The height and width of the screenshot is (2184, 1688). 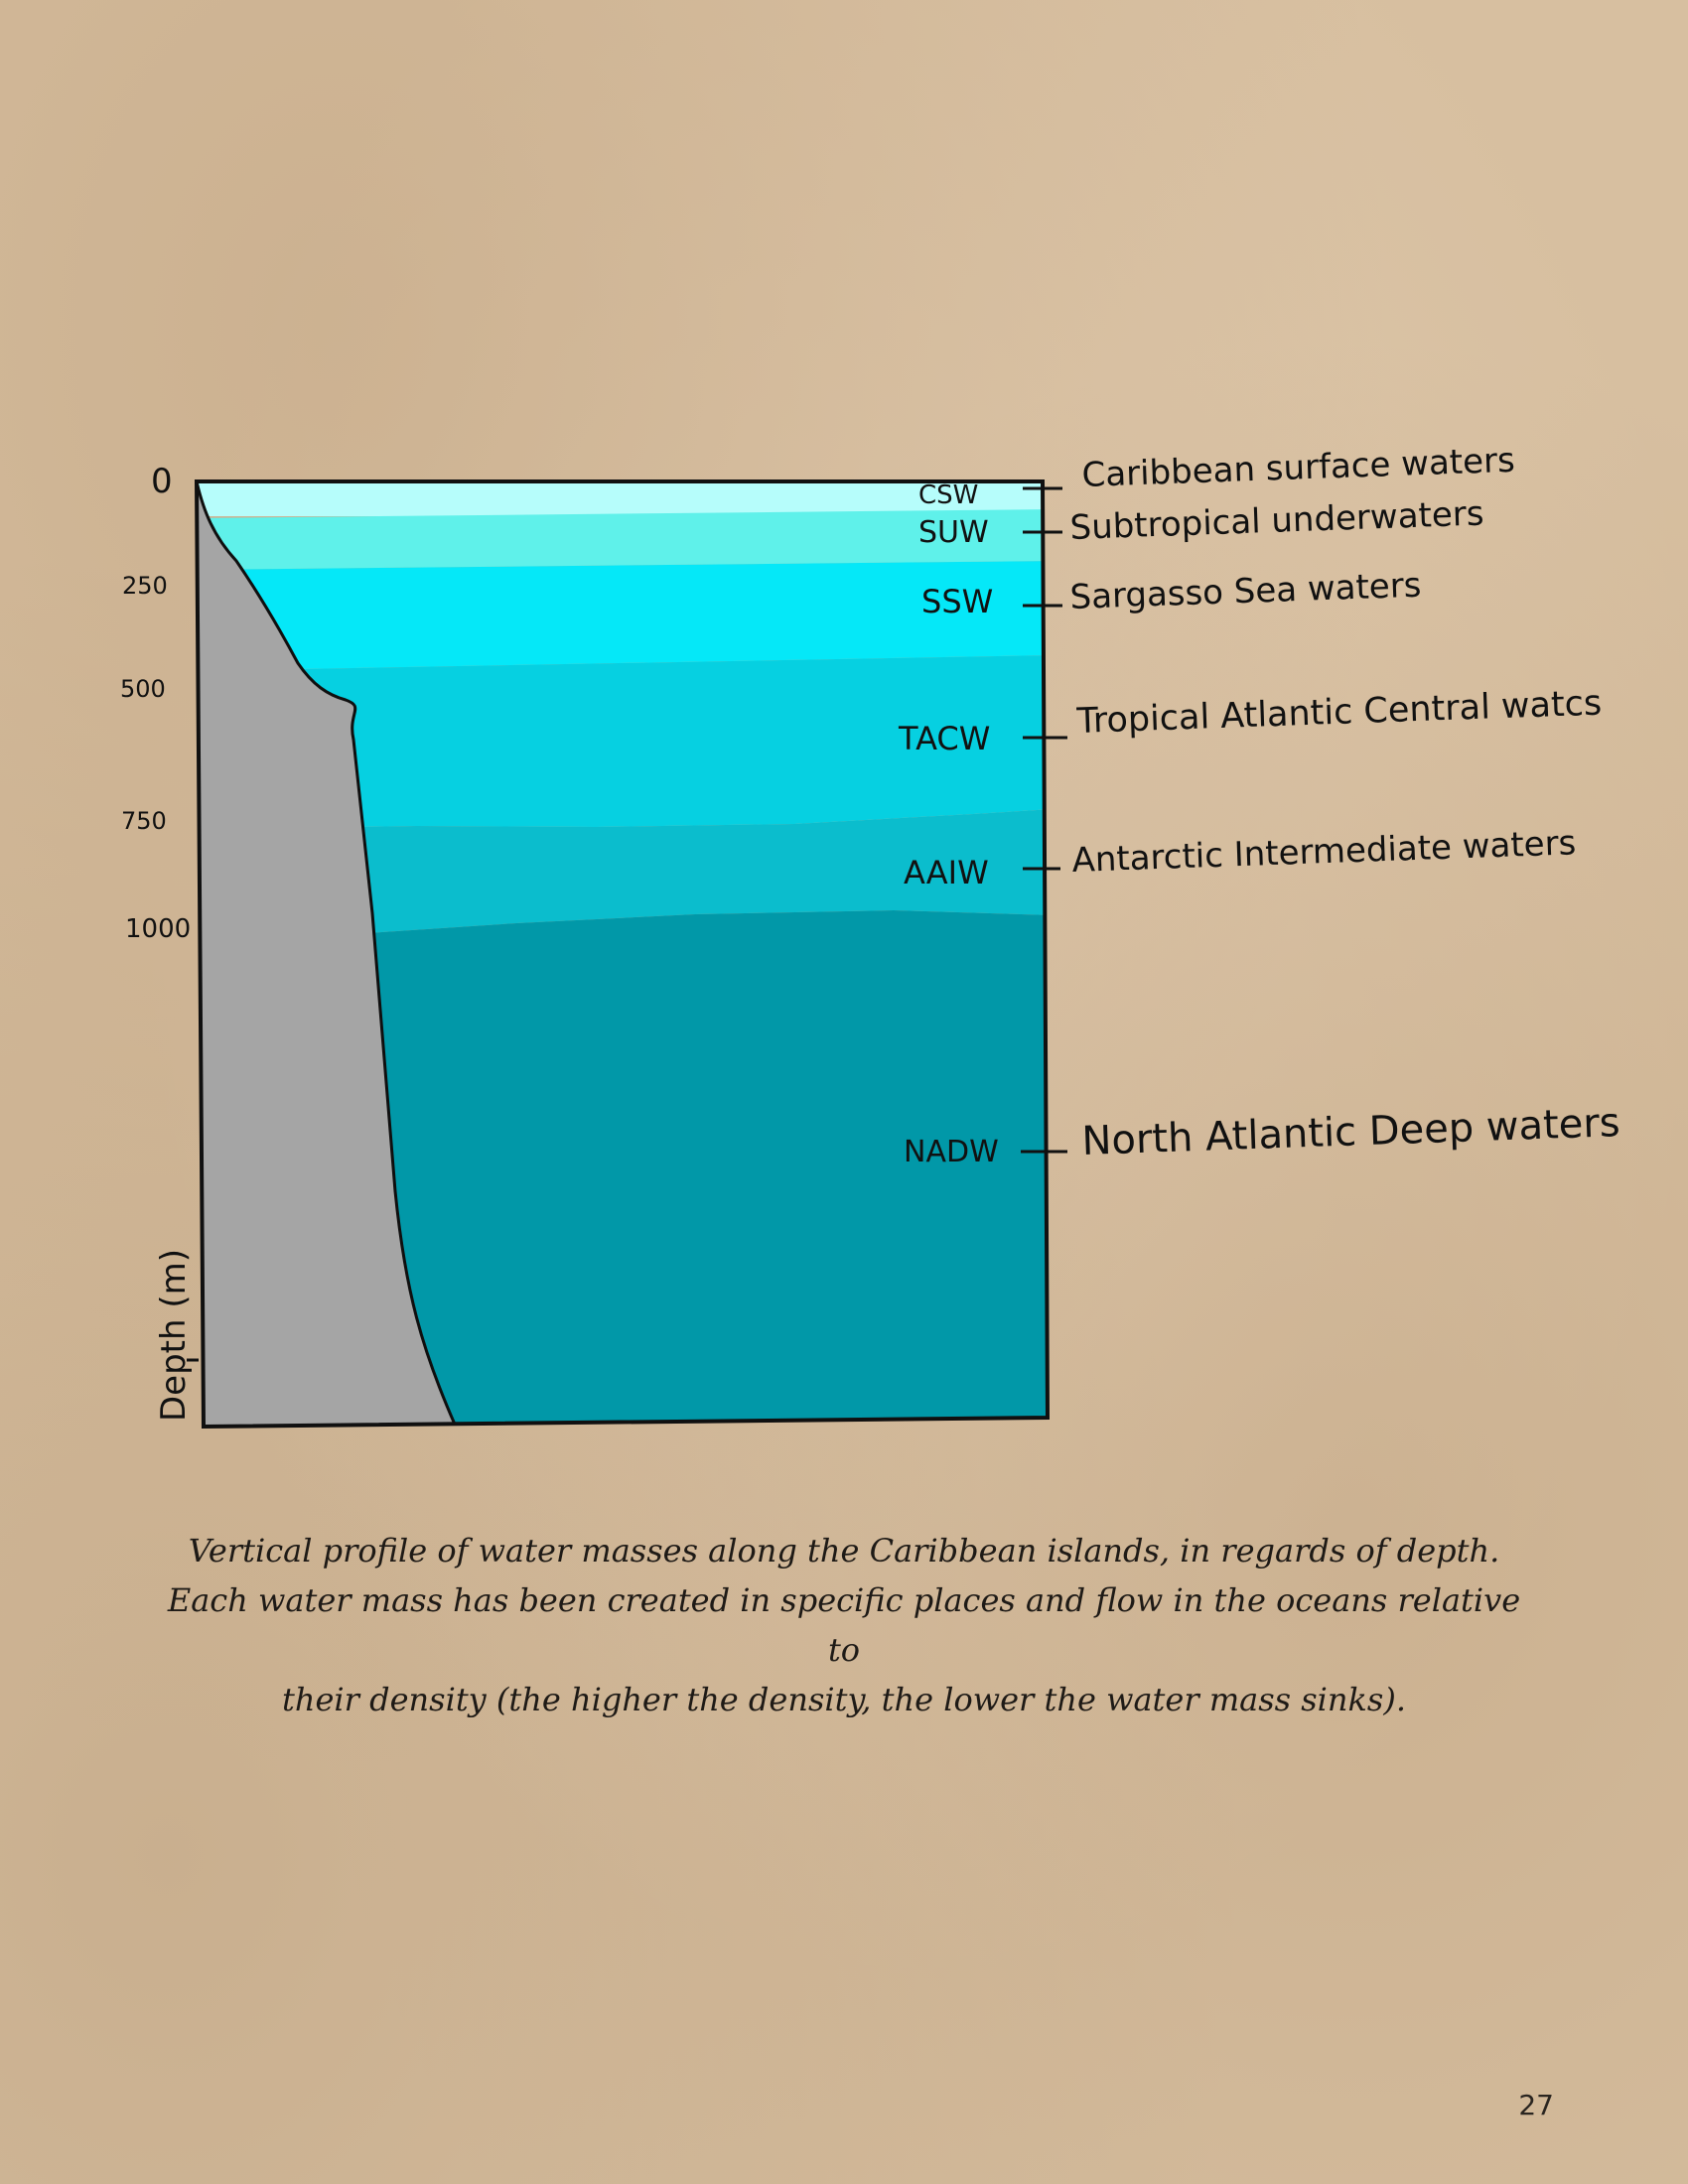 What do you see at coordinates (622, 873) in the screenshot?
I see `layer-aaiw` at bounding box center [622, 873].